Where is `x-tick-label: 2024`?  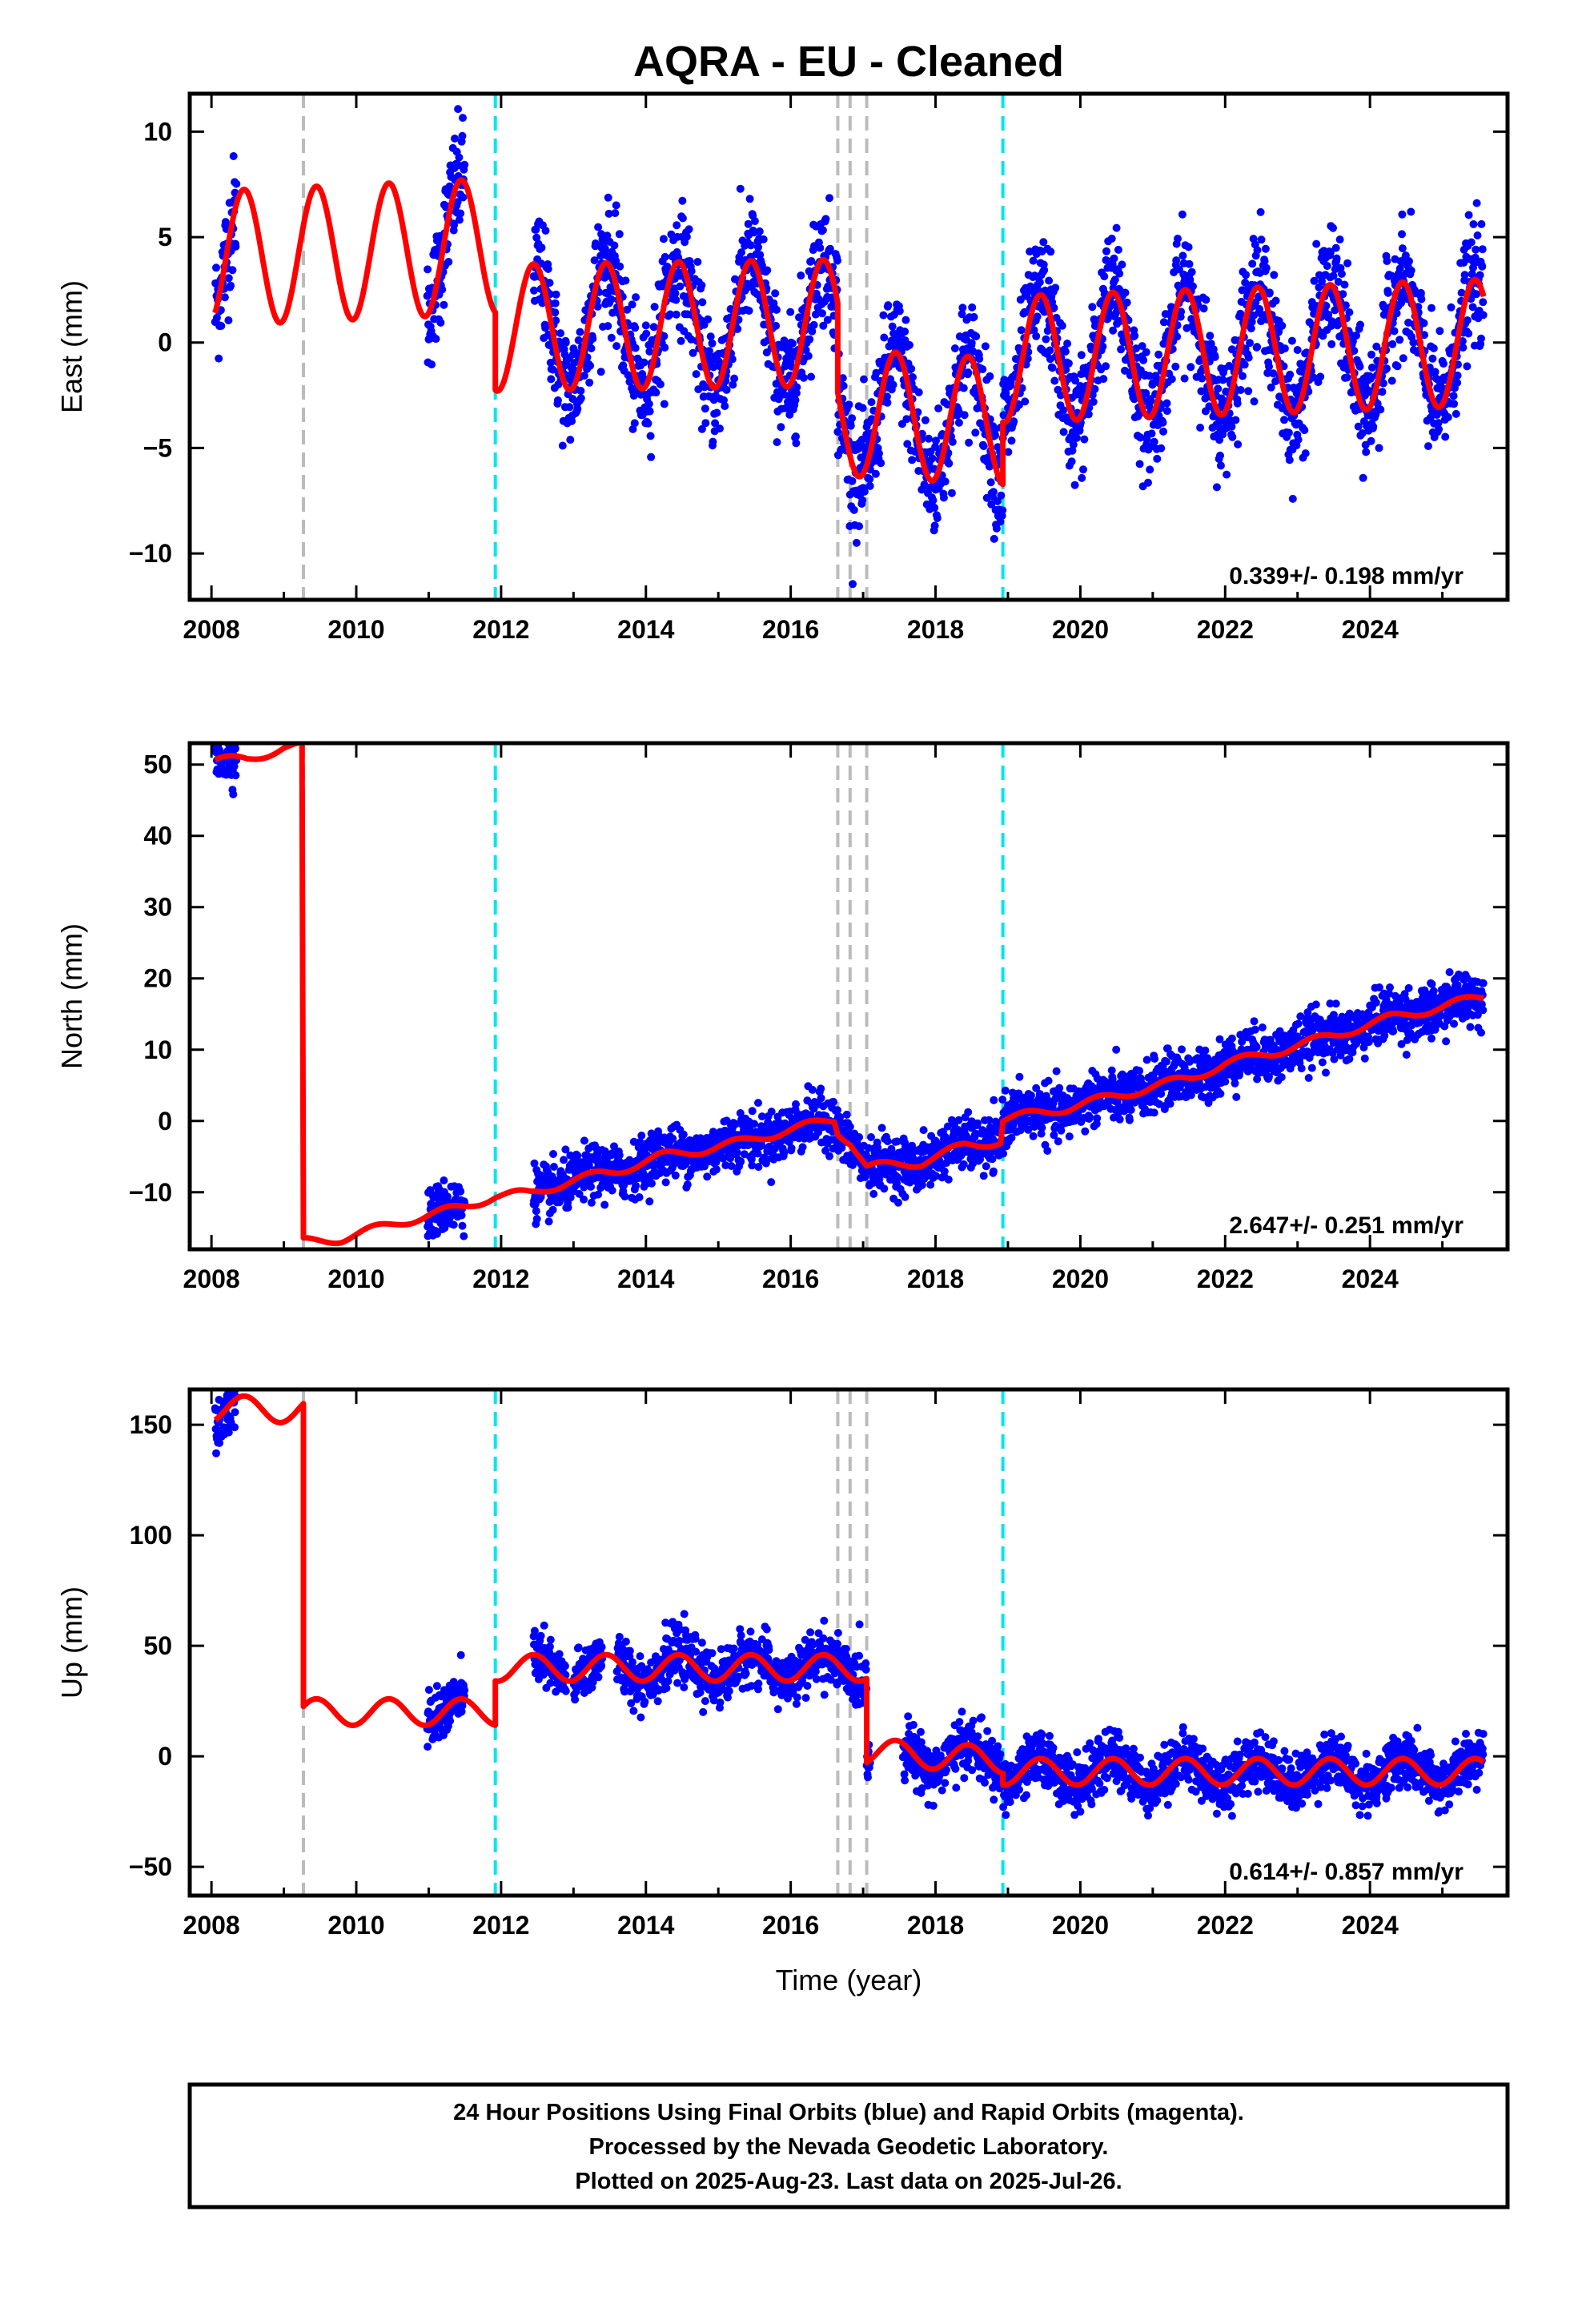
x-tick-label: 2024 is located at coordinates (1370, 629).